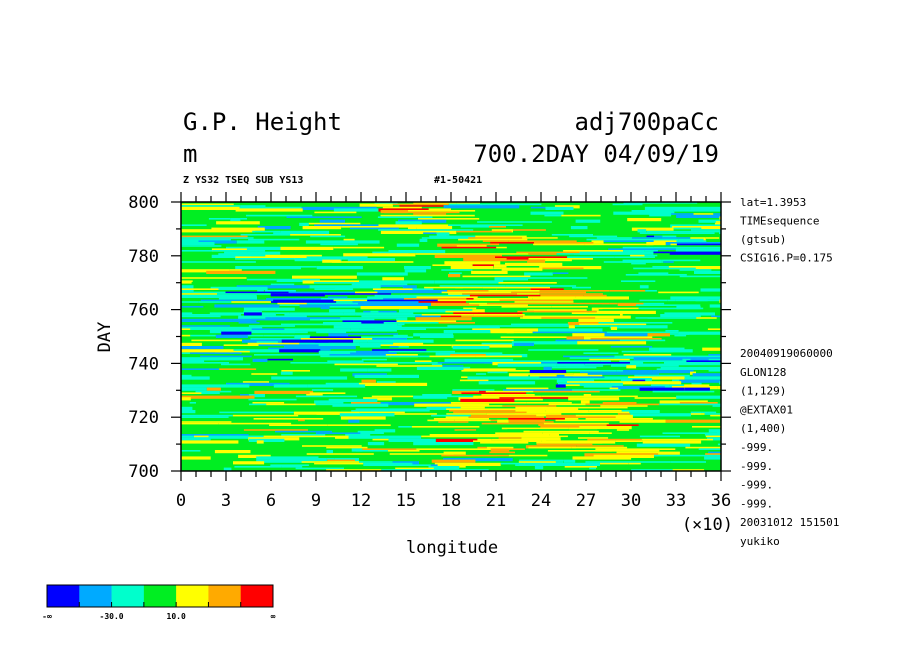 Image resolution: width=904 pixels, height=654 pixels. I want to click on colorbar-swatch, so click(192, 596).